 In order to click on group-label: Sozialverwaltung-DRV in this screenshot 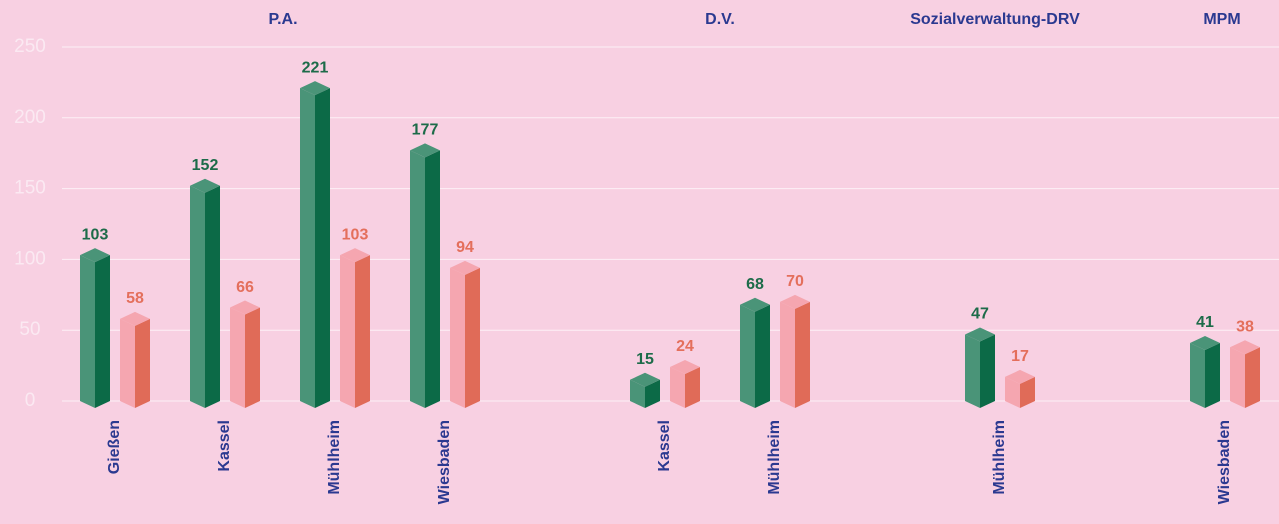, I will do `click(995, 19)`.